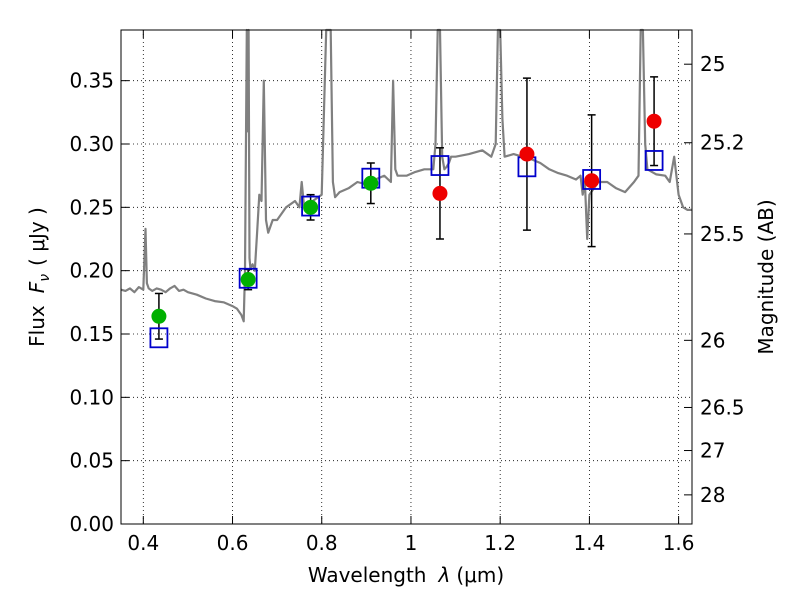  I want to click on x-tick-label: 1.4, so click(589, 543).